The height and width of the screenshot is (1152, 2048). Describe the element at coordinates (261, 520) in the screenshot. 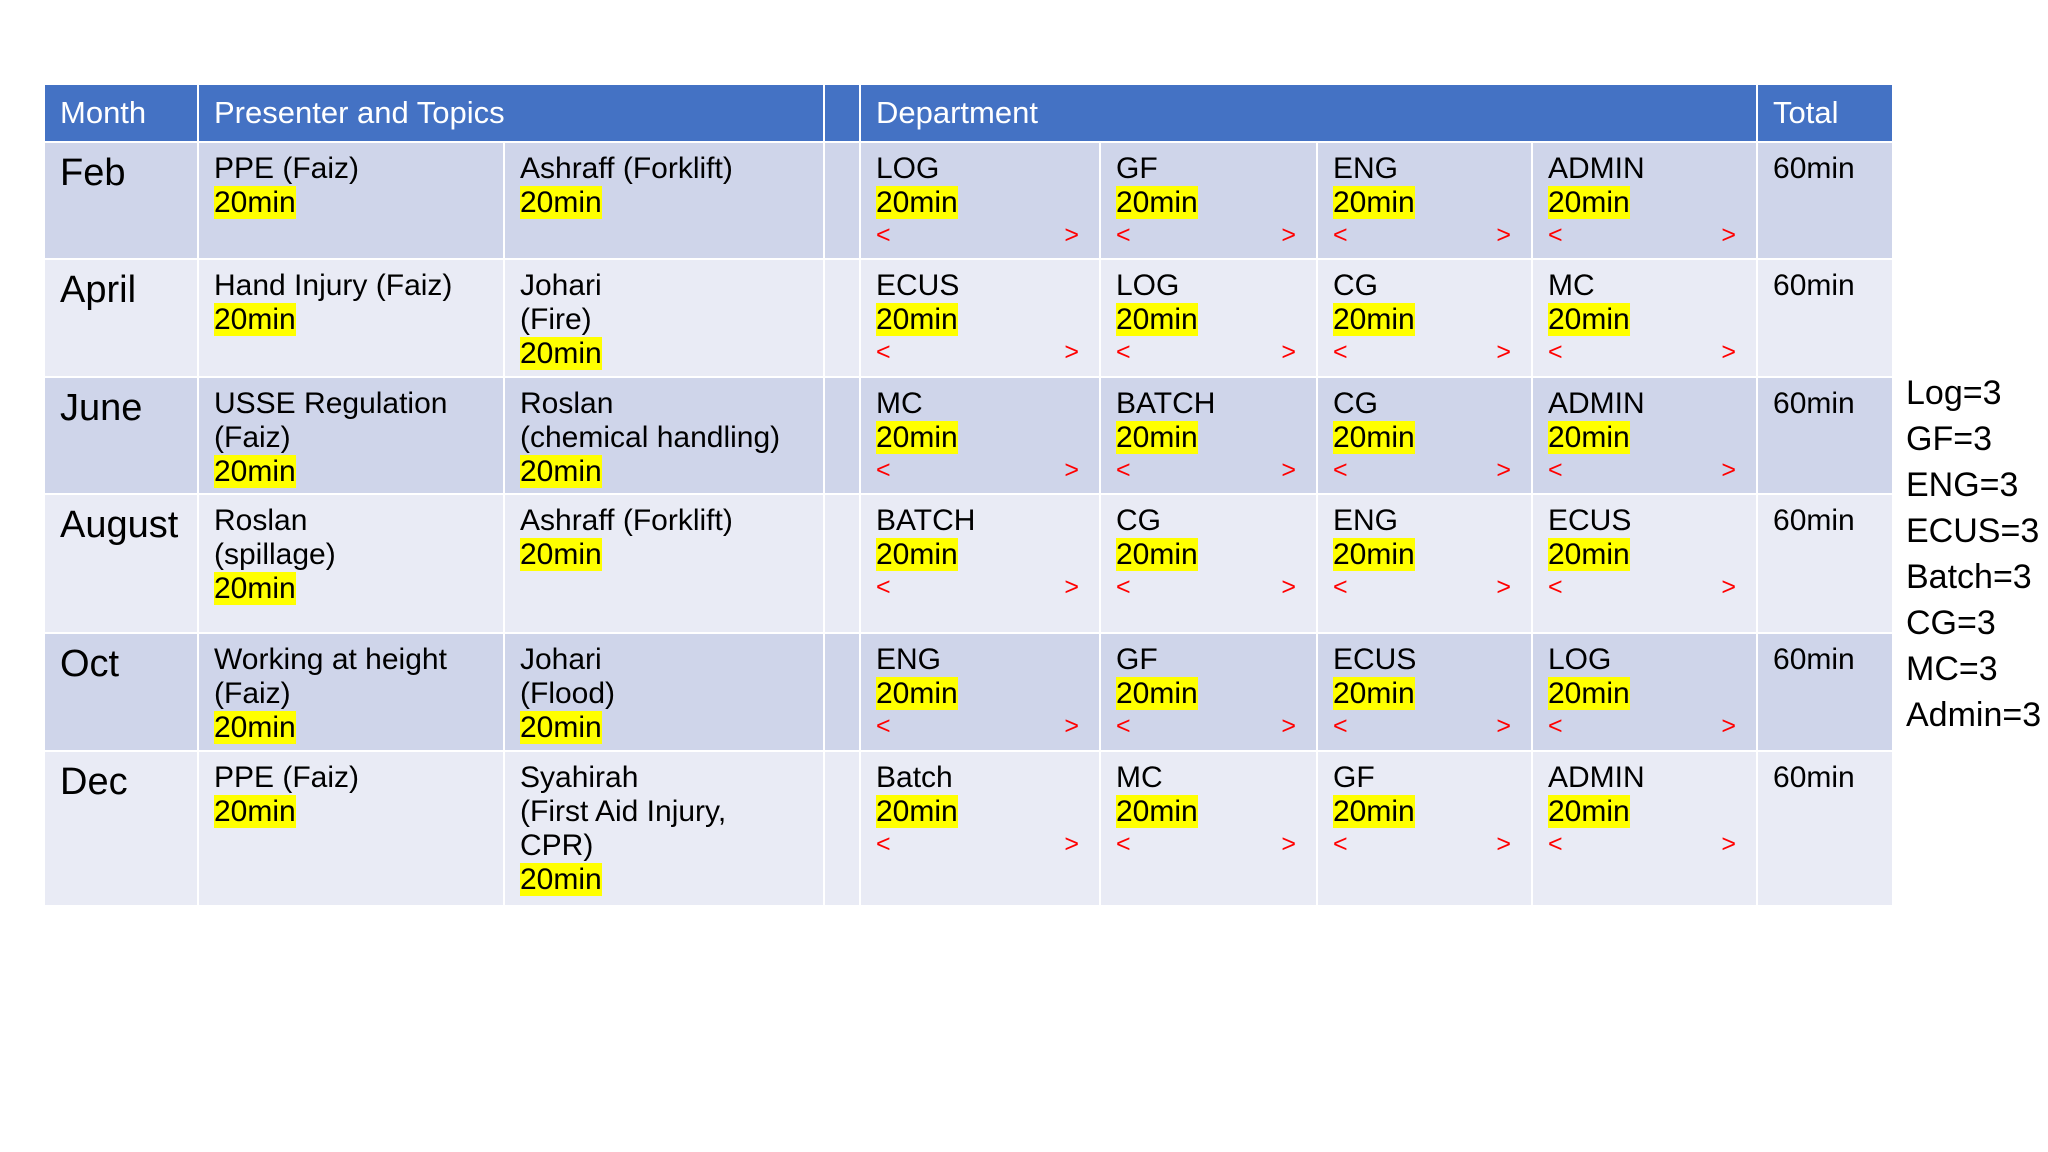

I see `topic-text: Roslan` at that location.